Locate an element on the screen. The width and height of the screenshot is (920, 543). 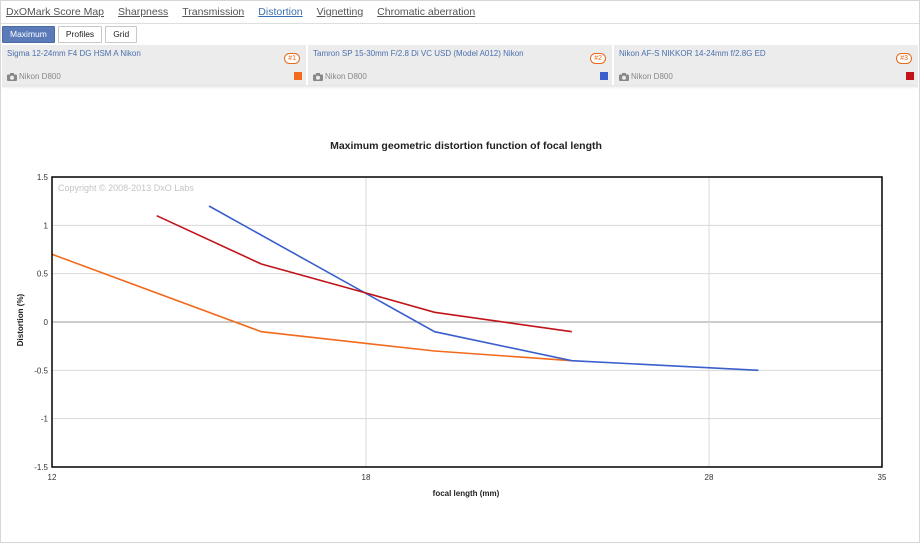
y-tick-label: 1.5 is located at coordinates (43, 177).